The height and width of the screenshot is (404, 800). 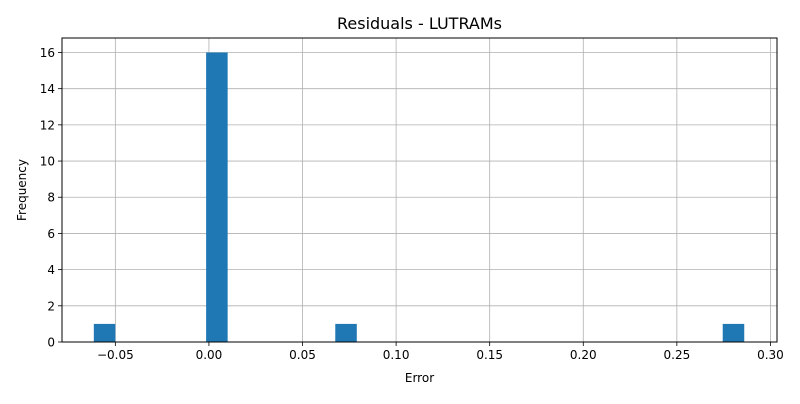 I want to click on y-tick-label: 2, so click(x=51, y=306).